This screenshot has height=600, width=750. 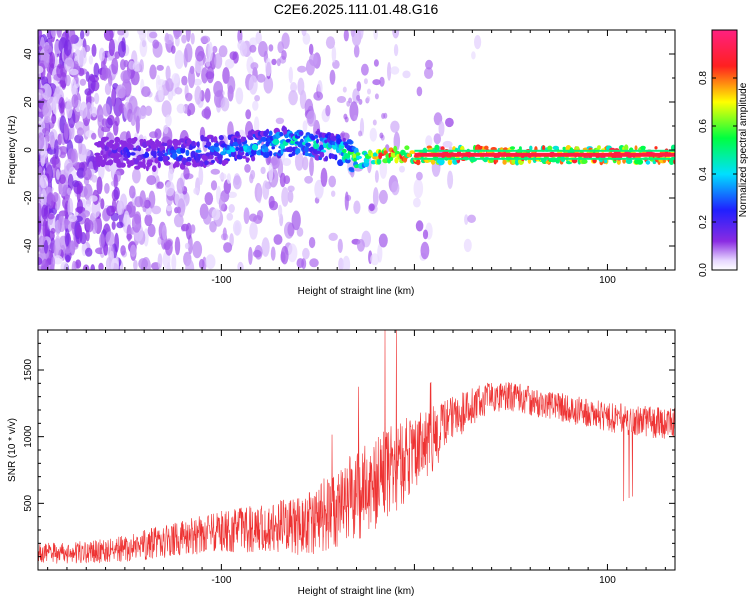 What do you see at coordinates (28, 102) in the screenshot?
I see `y-tick-label: 20` at bounding box center [28, 102].